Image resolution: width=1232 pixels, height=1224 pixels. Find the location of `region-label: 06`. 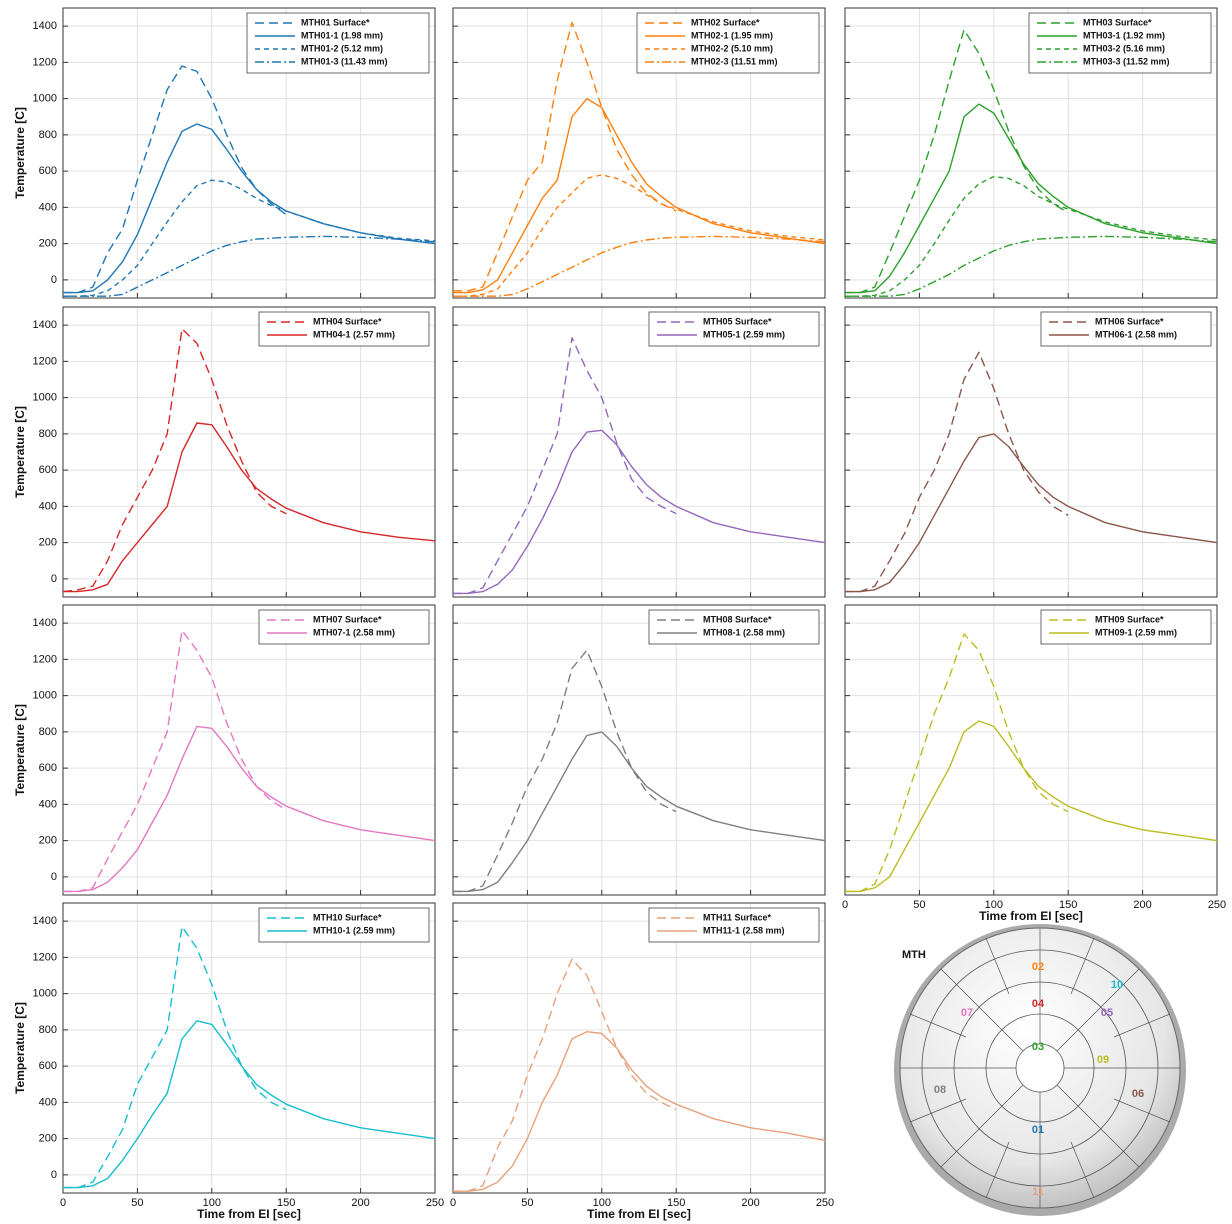

region-label: 06 is located at coordinates (1138, 1094).